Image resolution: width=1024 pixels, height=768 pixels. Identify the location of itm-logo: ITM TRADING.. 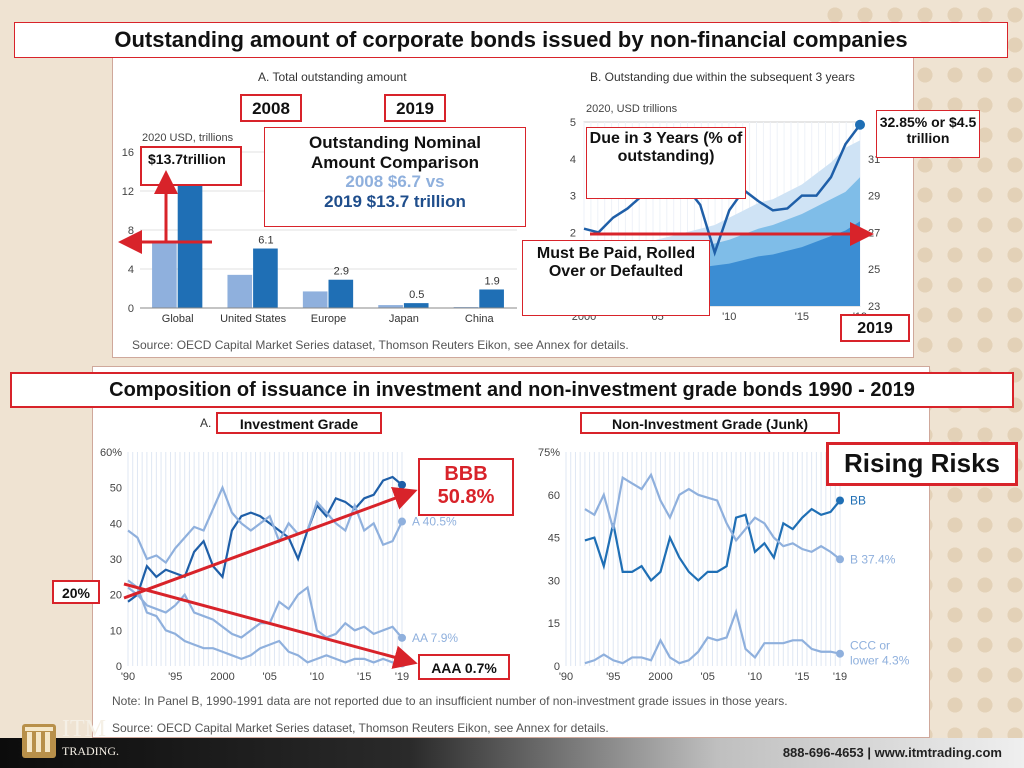
(78, 738).